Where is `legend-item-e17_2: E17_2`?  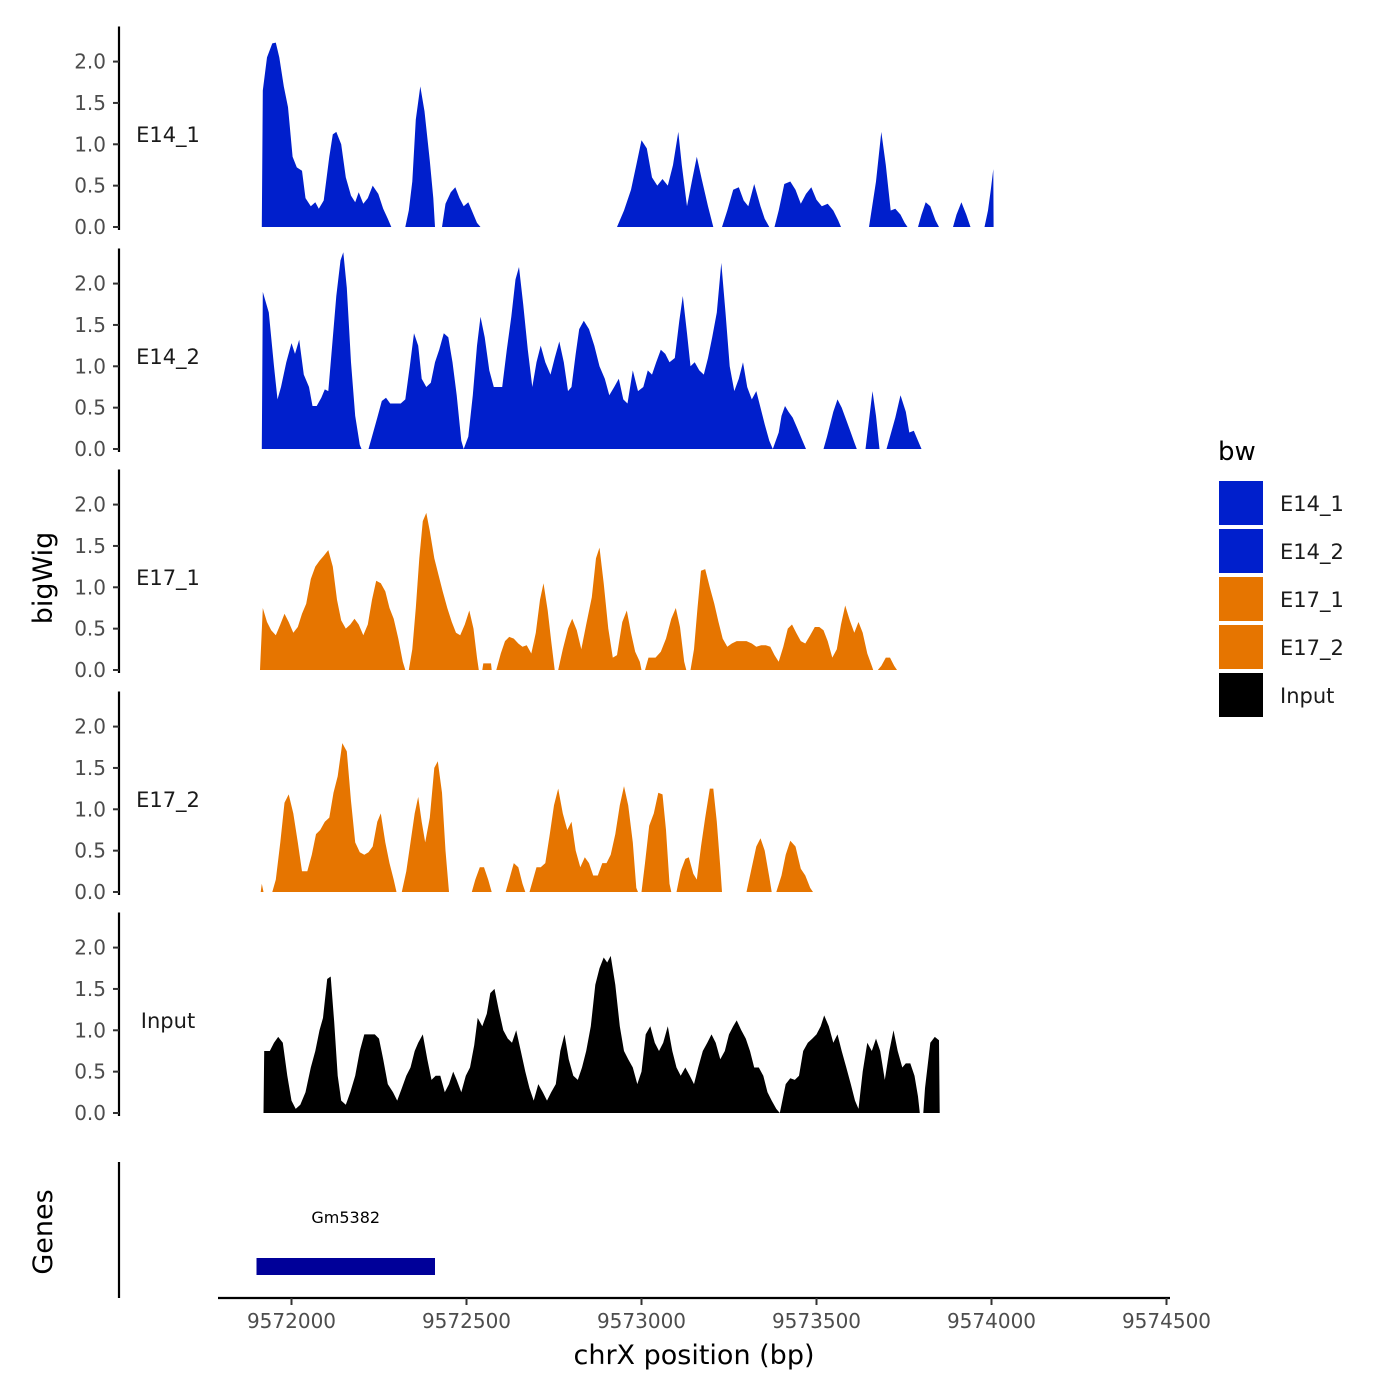
legend-item-e17_2: E17_2 is located at coordinates (1280, 647).